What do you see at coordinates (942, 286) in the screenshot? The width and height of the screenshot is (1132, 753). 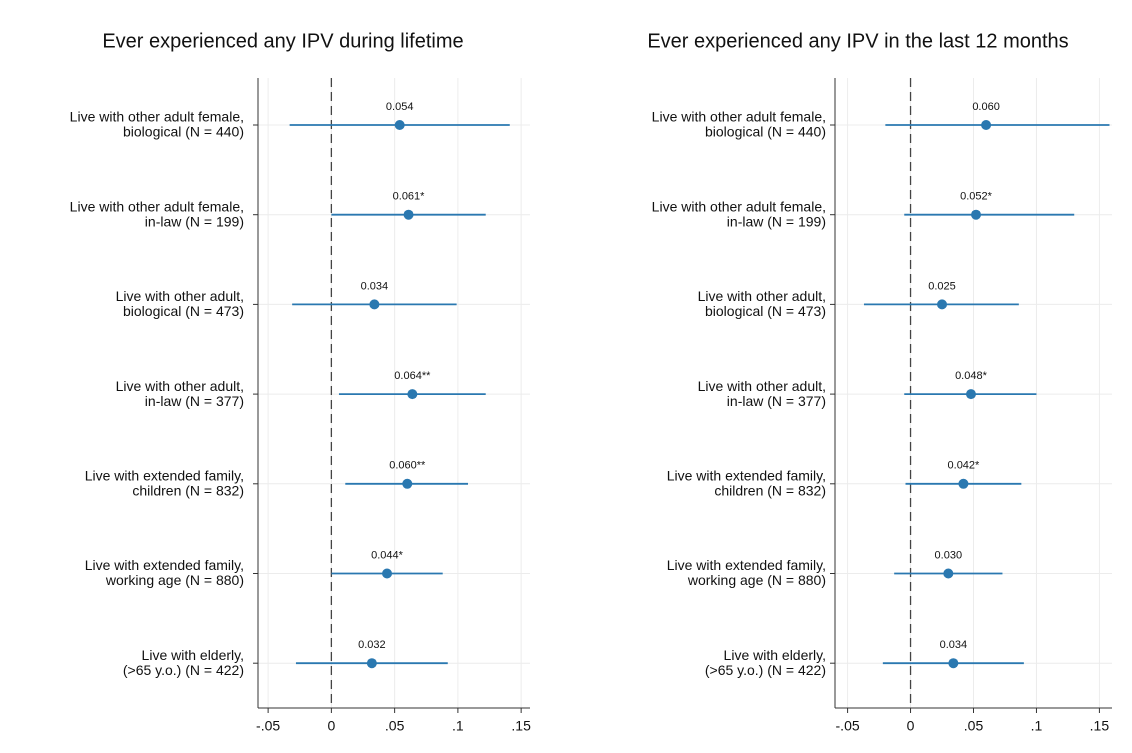 I see `value-label: 0.025` at bounding box center [942, 286].